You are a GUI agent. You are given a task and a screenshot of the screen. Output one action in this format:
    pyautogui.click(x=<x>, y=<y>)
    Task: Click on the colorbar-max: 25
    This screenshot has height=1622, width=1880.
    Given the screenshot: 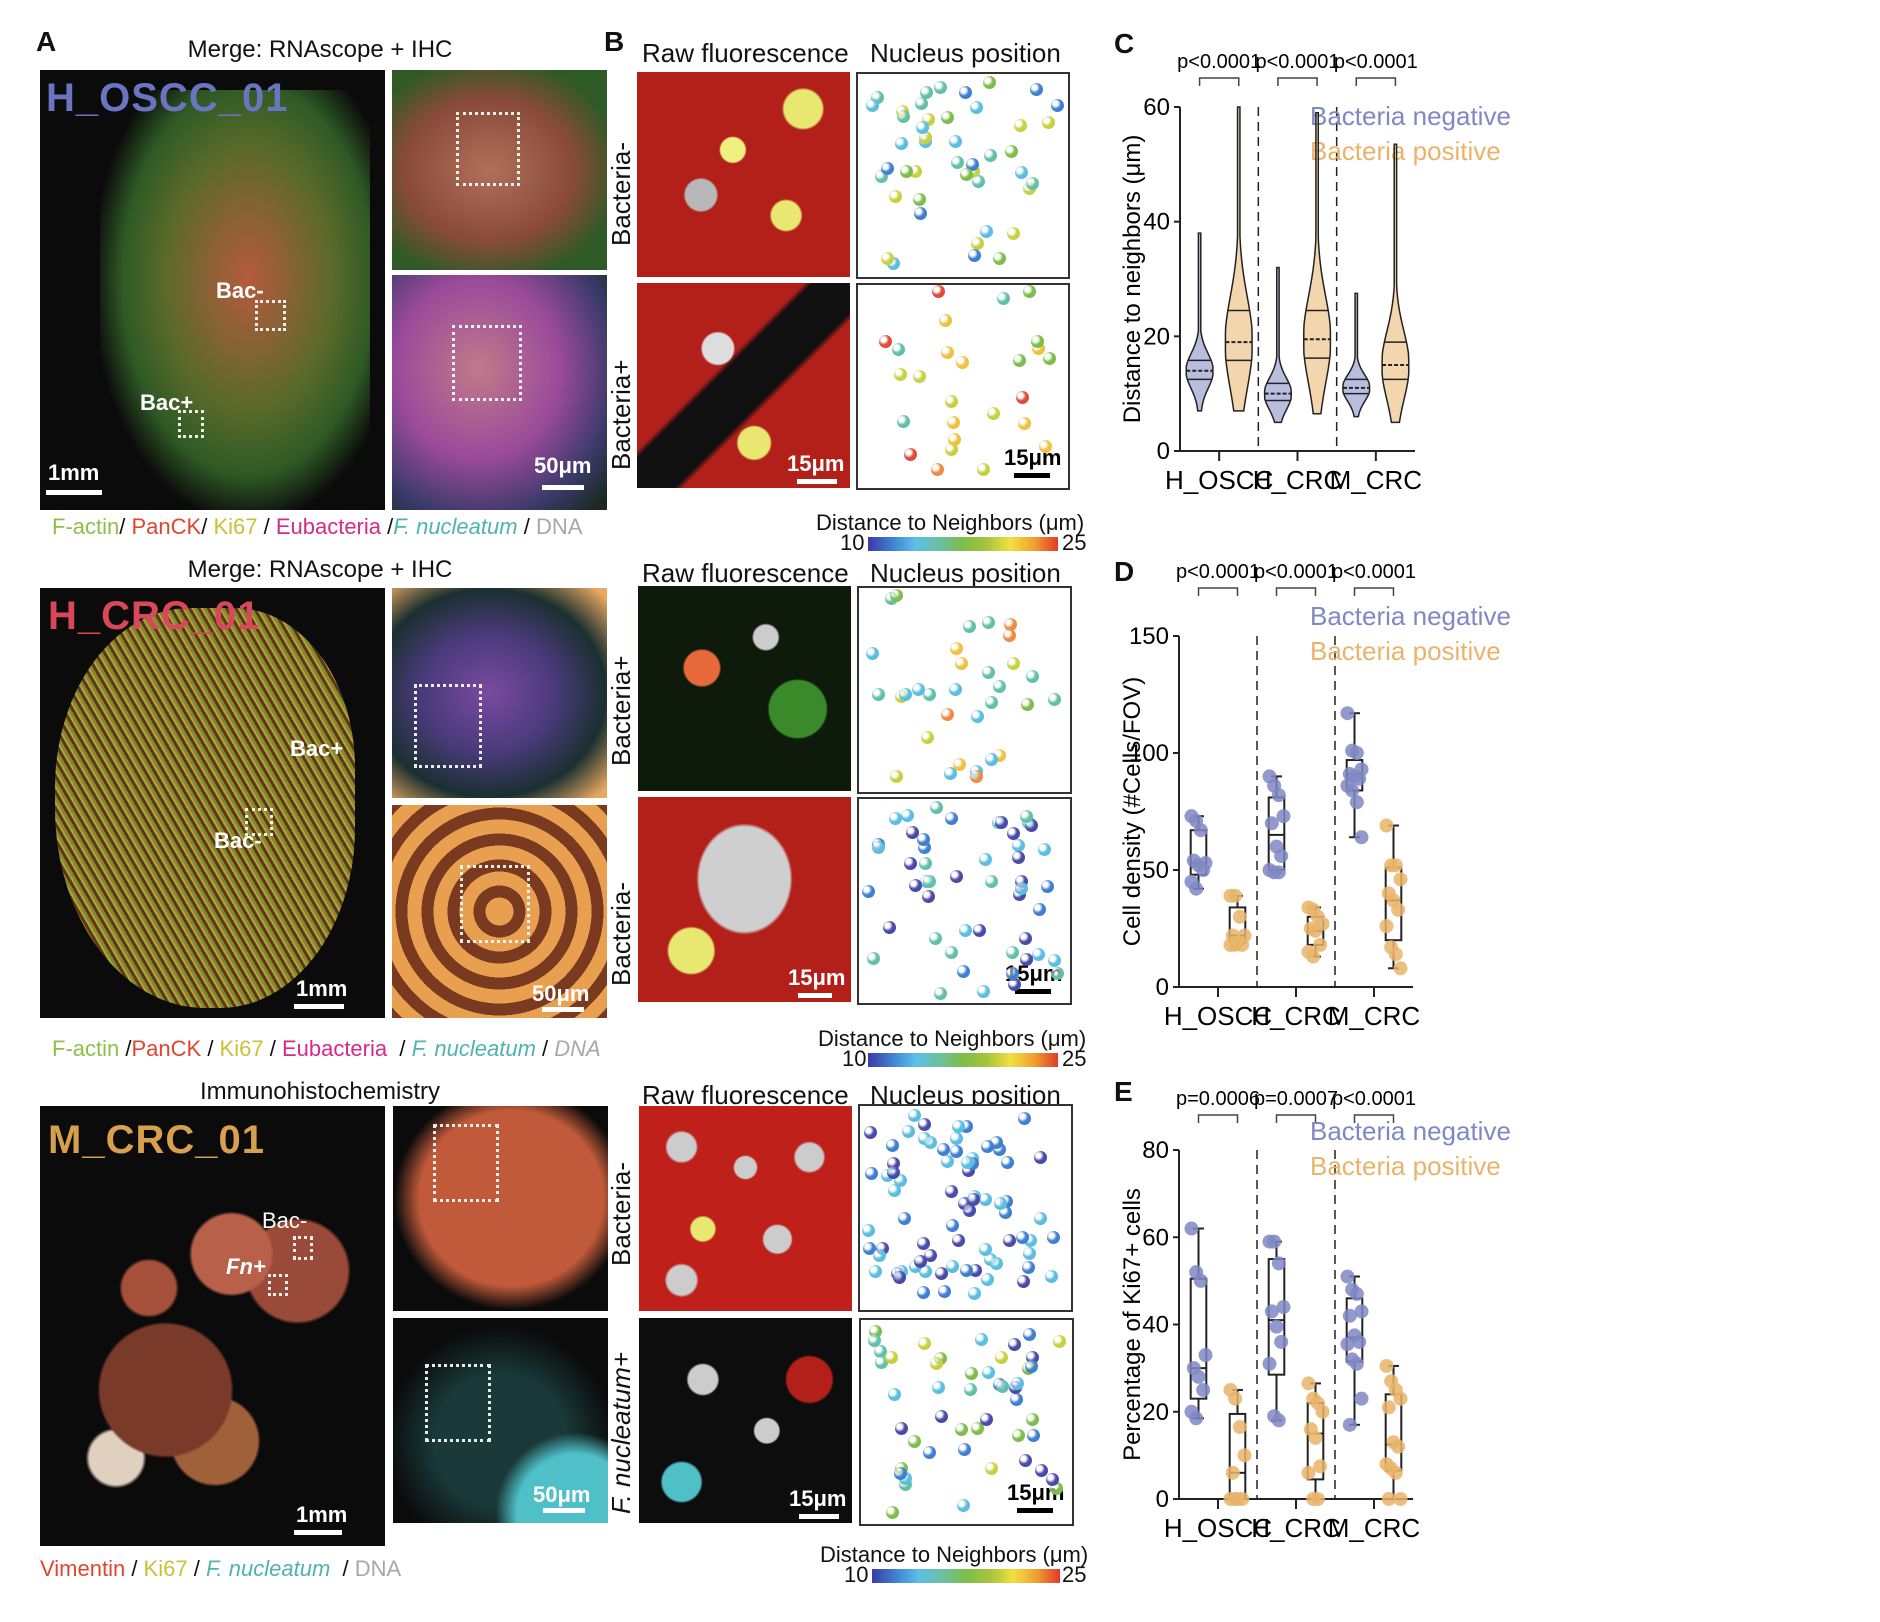 What is the action you would take?
    pyautogui.click(x=1074, y=1574)
    